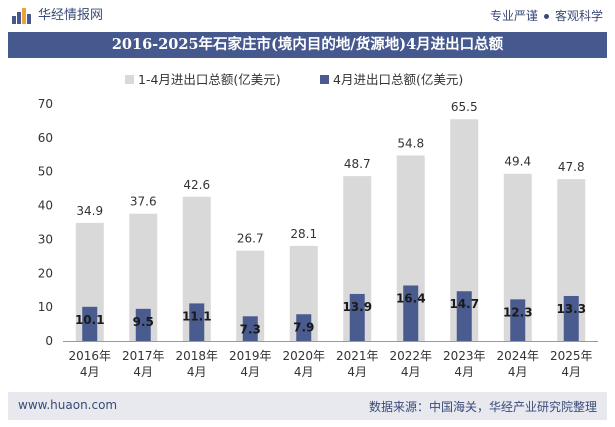  Describe the element at coordinates (357, 164) in the screenshot. I see `data-label-total: 48.7` at that location.